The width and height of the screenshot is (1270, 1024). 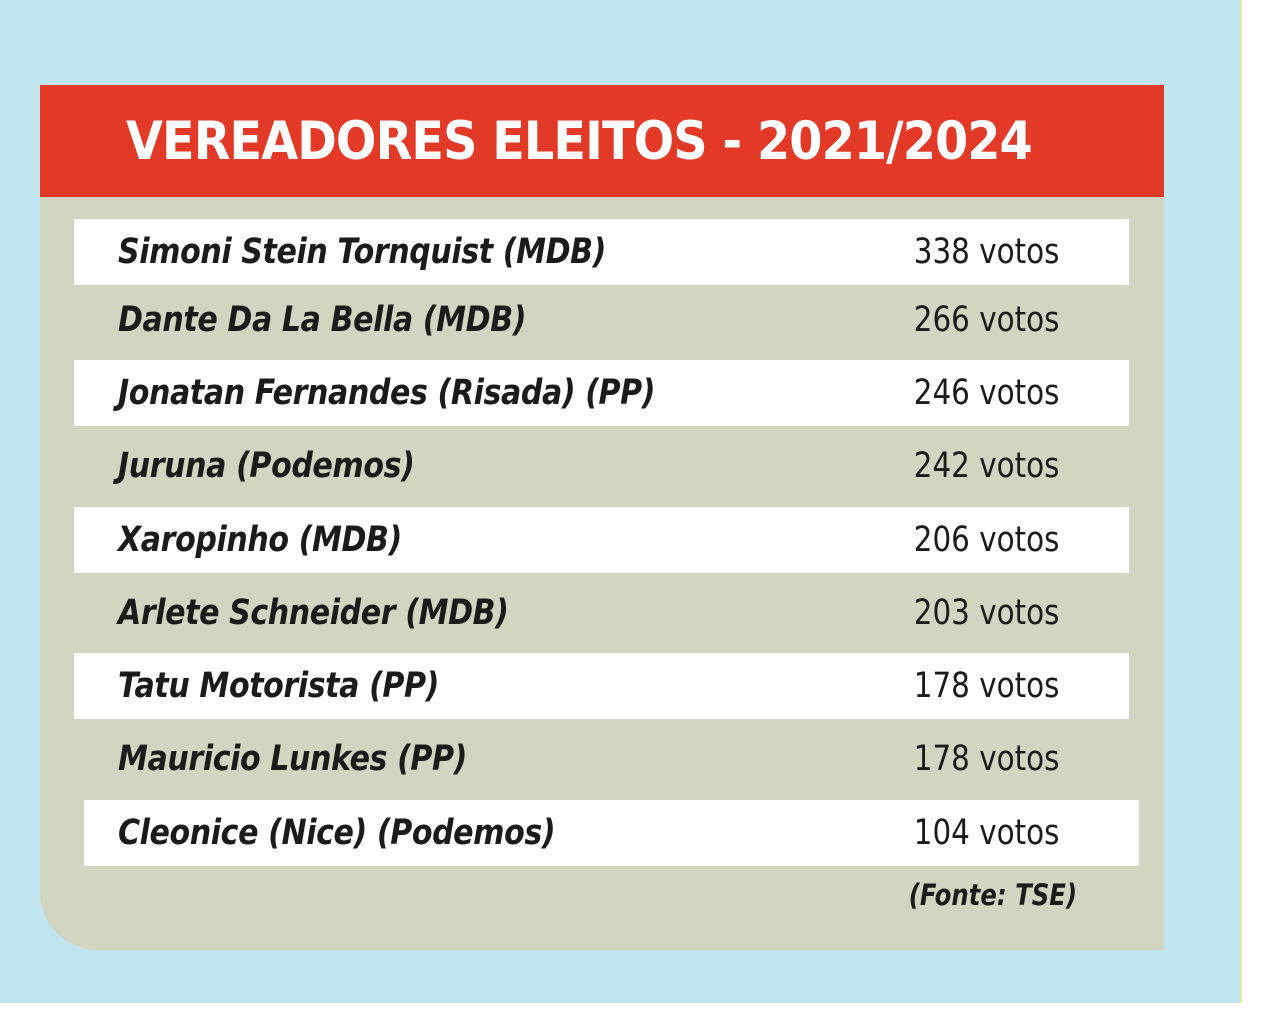 I want to click on candidate-name: Cleonice (Nice) (Podemos), so click(x=337, y=833).